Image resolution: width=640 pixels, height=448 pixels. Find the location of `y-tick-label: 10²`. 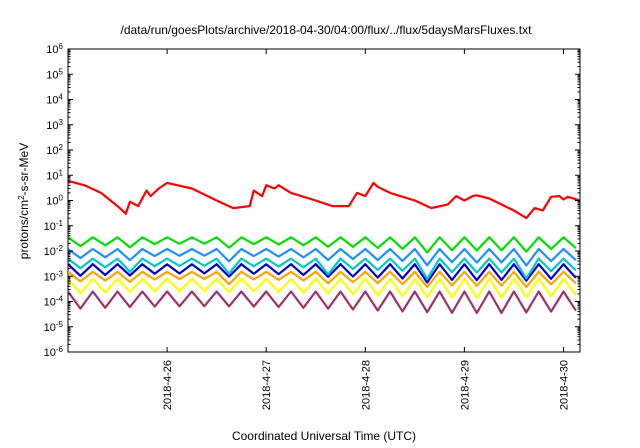

y-tick-label: 10² is located at coordinates (54, 150).